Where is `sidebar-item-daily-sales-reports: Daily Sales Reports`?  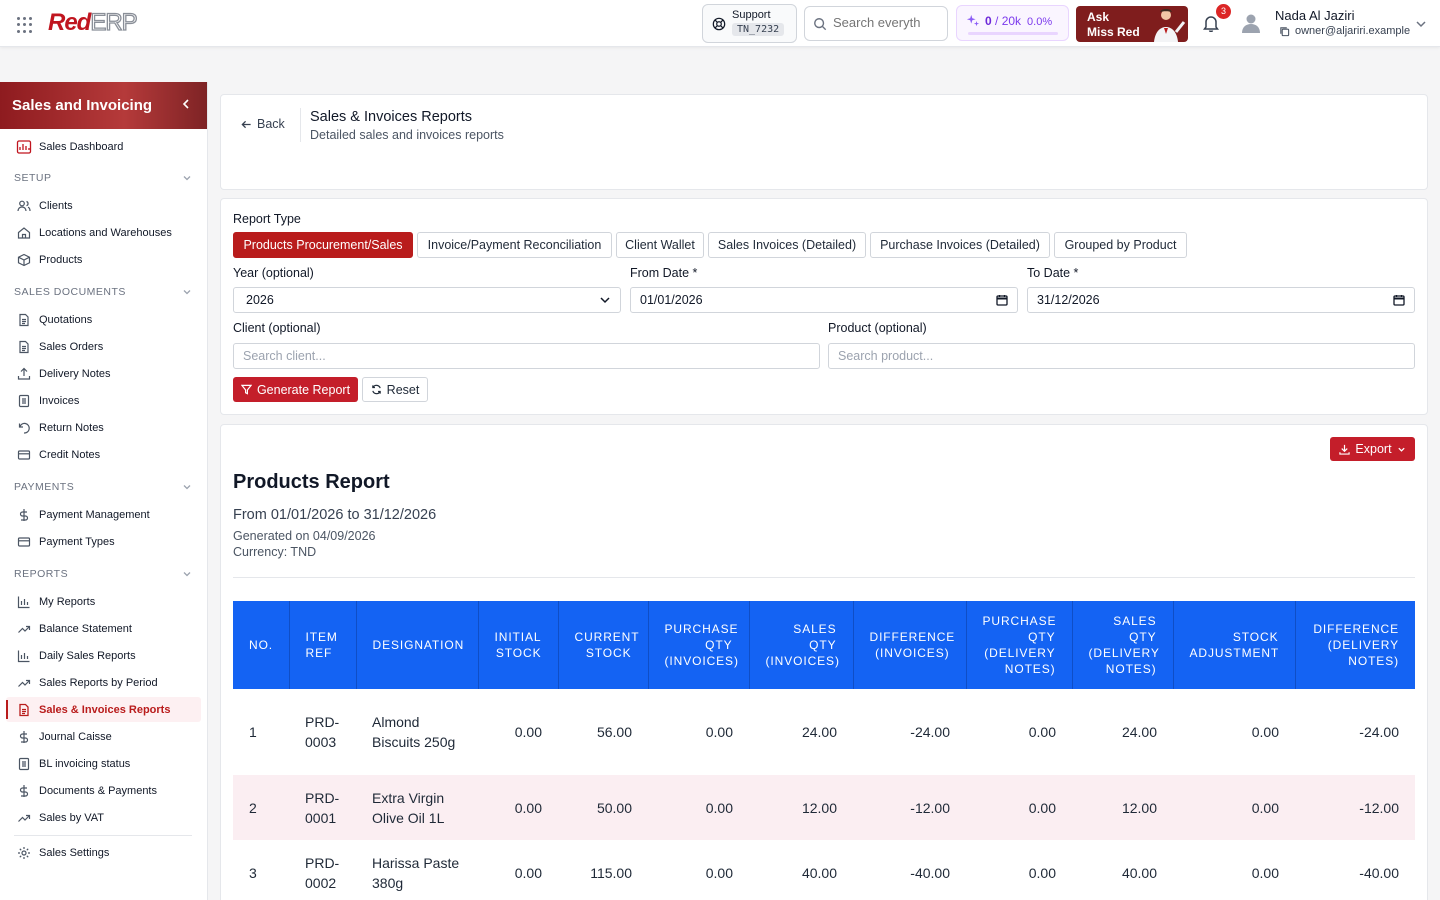
sidebar-item-daily-sales-reports: Daily Sales Reports is located at coordinates (103, 655).